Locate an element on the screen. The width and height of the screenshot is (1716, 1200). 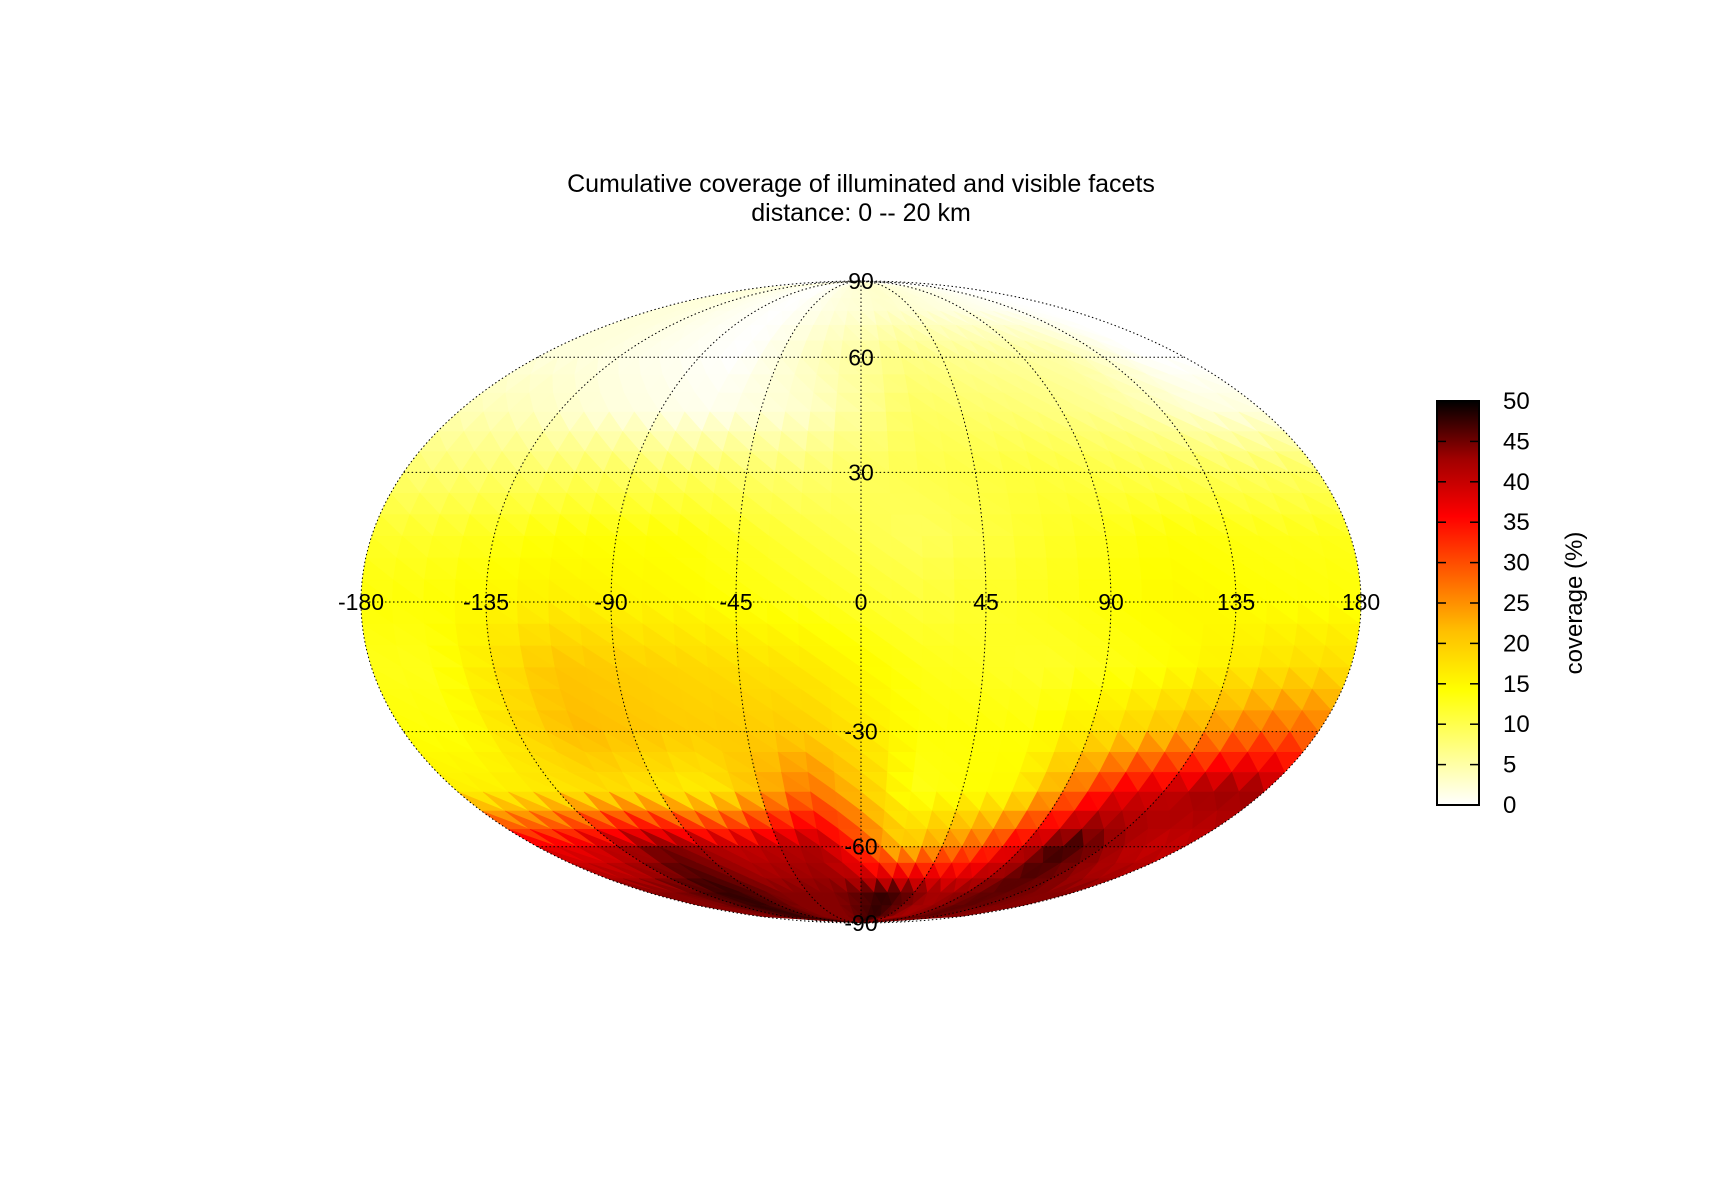
longitude-tick-label: -180 is located at coordinates (361, 602).